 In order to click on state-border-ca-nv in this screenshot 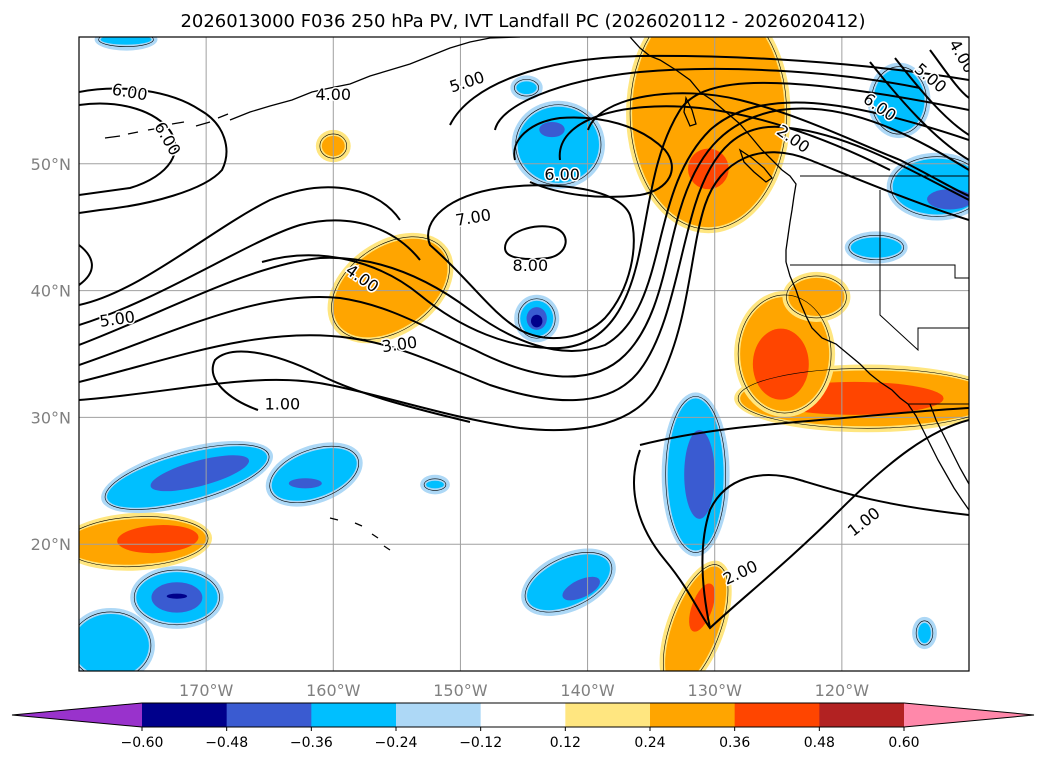, I will do `click(924, 308)`.